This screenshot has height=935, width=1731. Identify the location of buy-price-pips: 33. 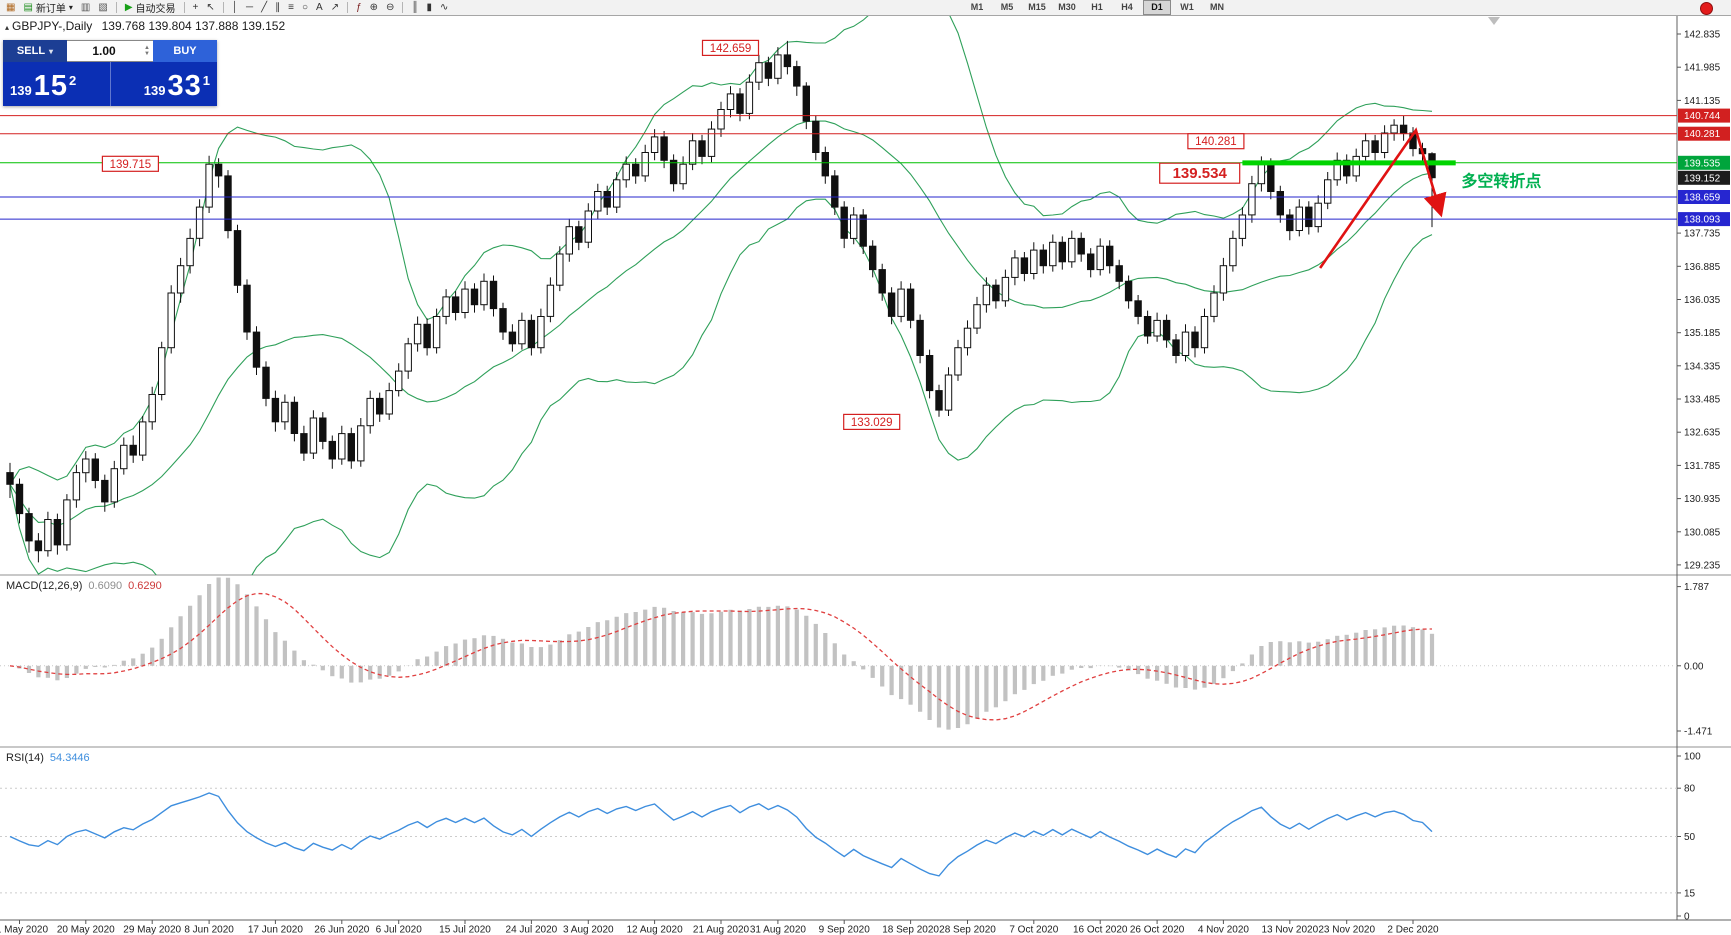
(184, 86).